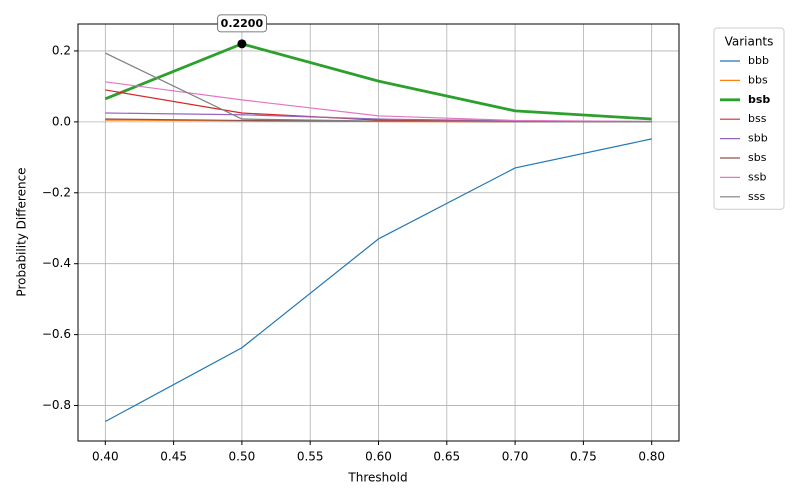 The height and width of the screenshot is (500, 800). Describe the element at coordinates (749, 42) in the screenshot. I see `legend-title: Variants` at that location.